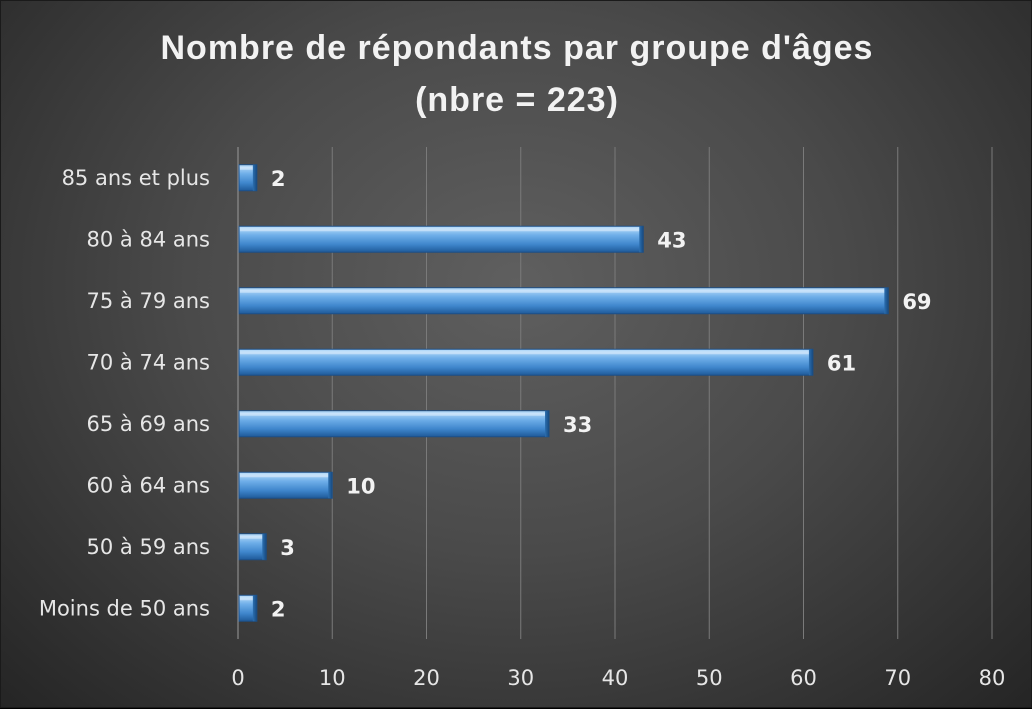 The image size is (1032, 709). I want to click on x-tick-label: 20, so click(426, 678).